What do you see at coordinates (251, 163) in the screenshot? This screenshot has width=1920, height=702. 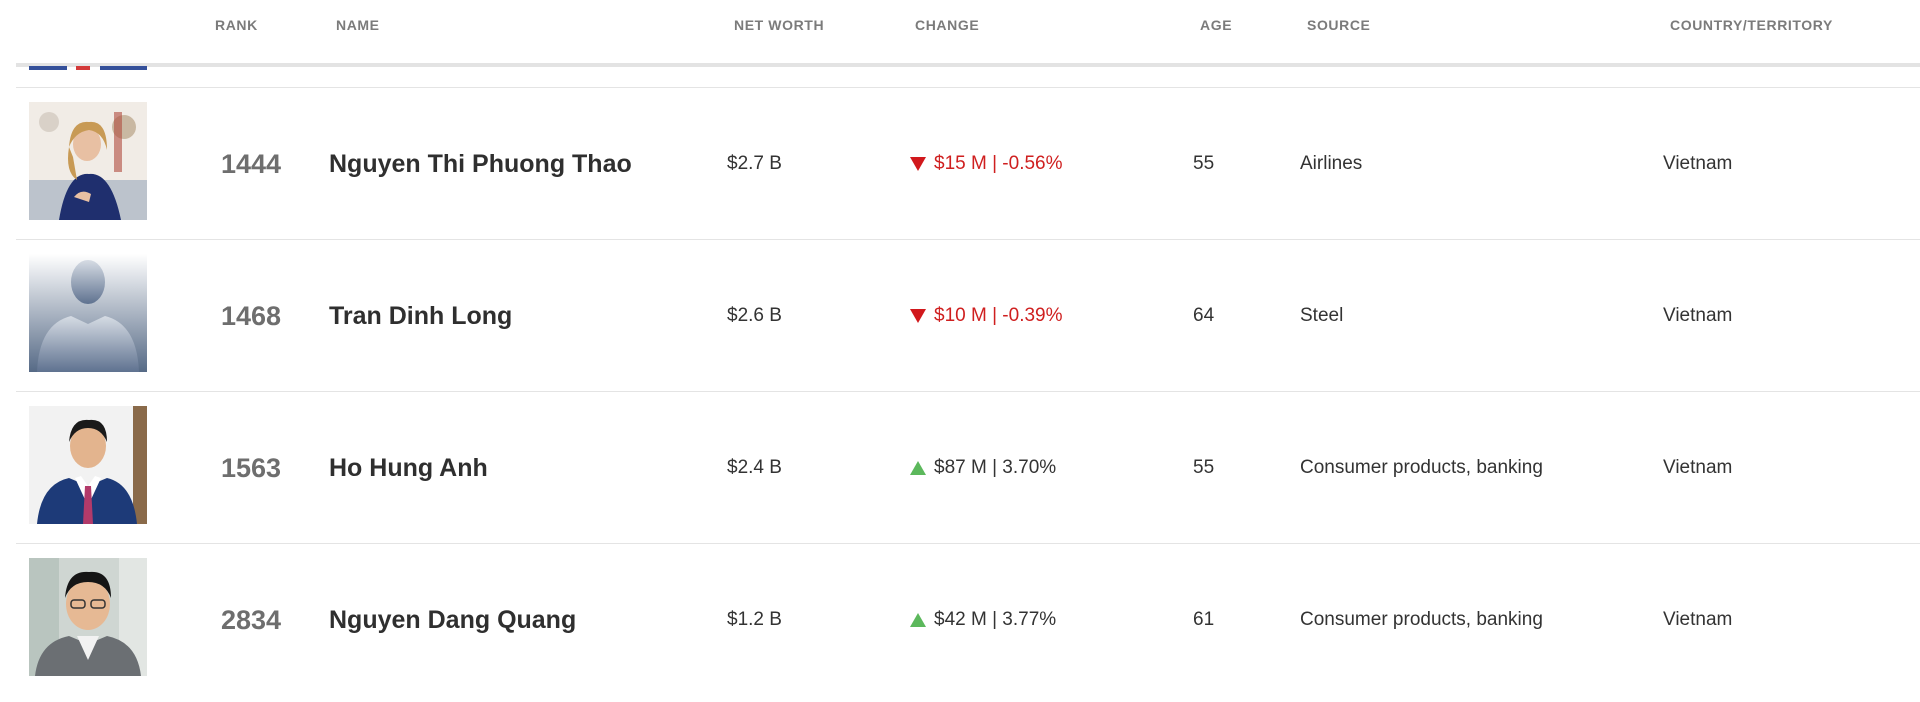 I see `rank: 1444` at bounding box center [251, 163].